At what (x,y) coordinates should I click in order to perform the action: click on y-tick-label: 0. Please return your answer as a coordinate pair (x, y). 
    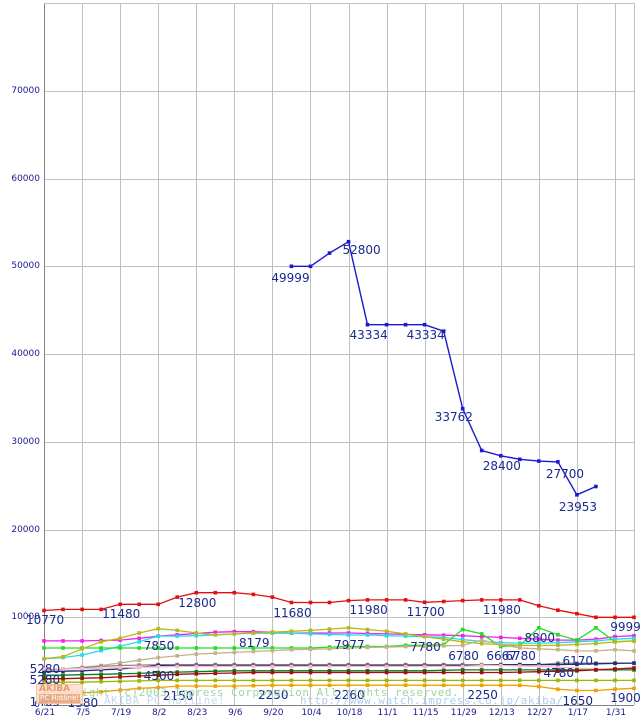
    Looking at the image, I should click on (37, 705).